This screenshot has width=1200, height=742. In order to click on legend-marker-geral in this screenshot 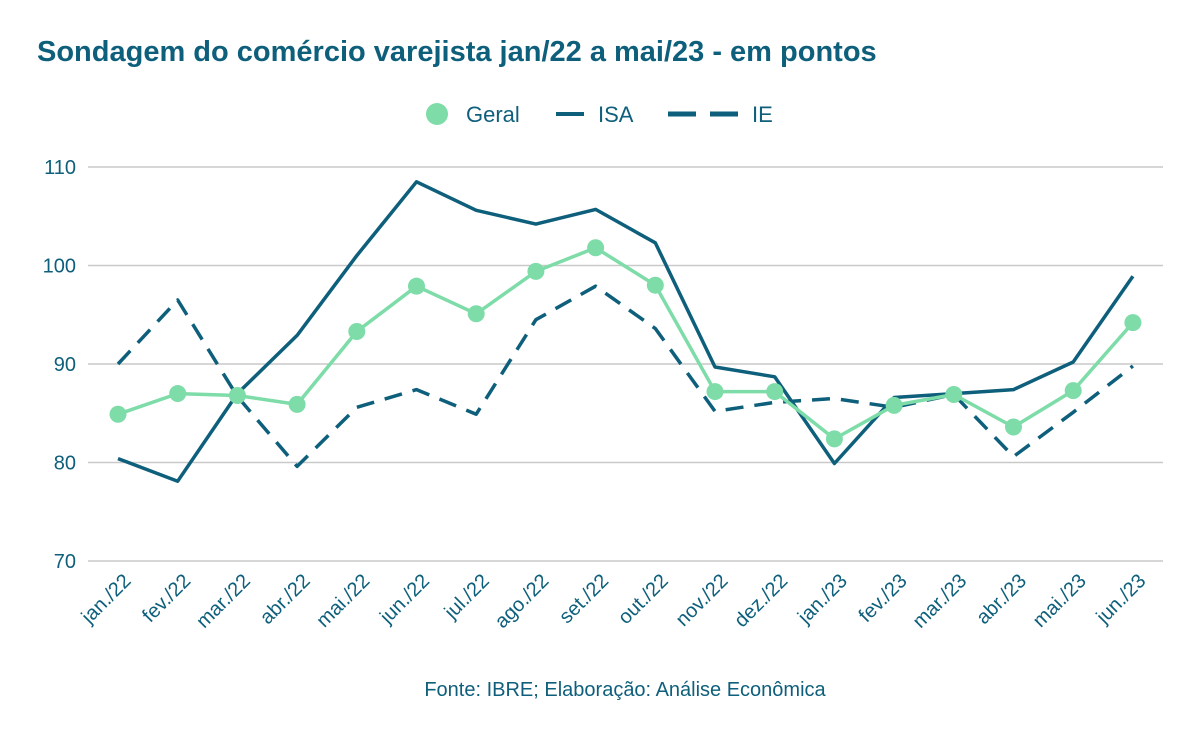, I will do `click(437, 114)`.